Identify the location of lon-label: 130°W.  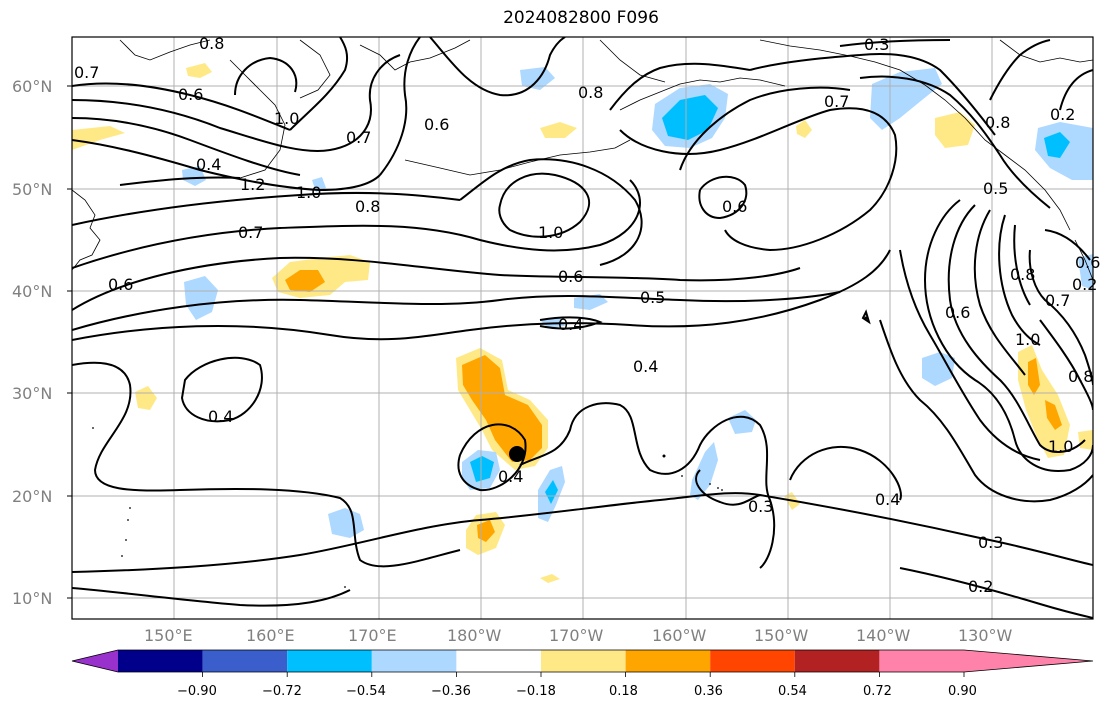
(985, 635).